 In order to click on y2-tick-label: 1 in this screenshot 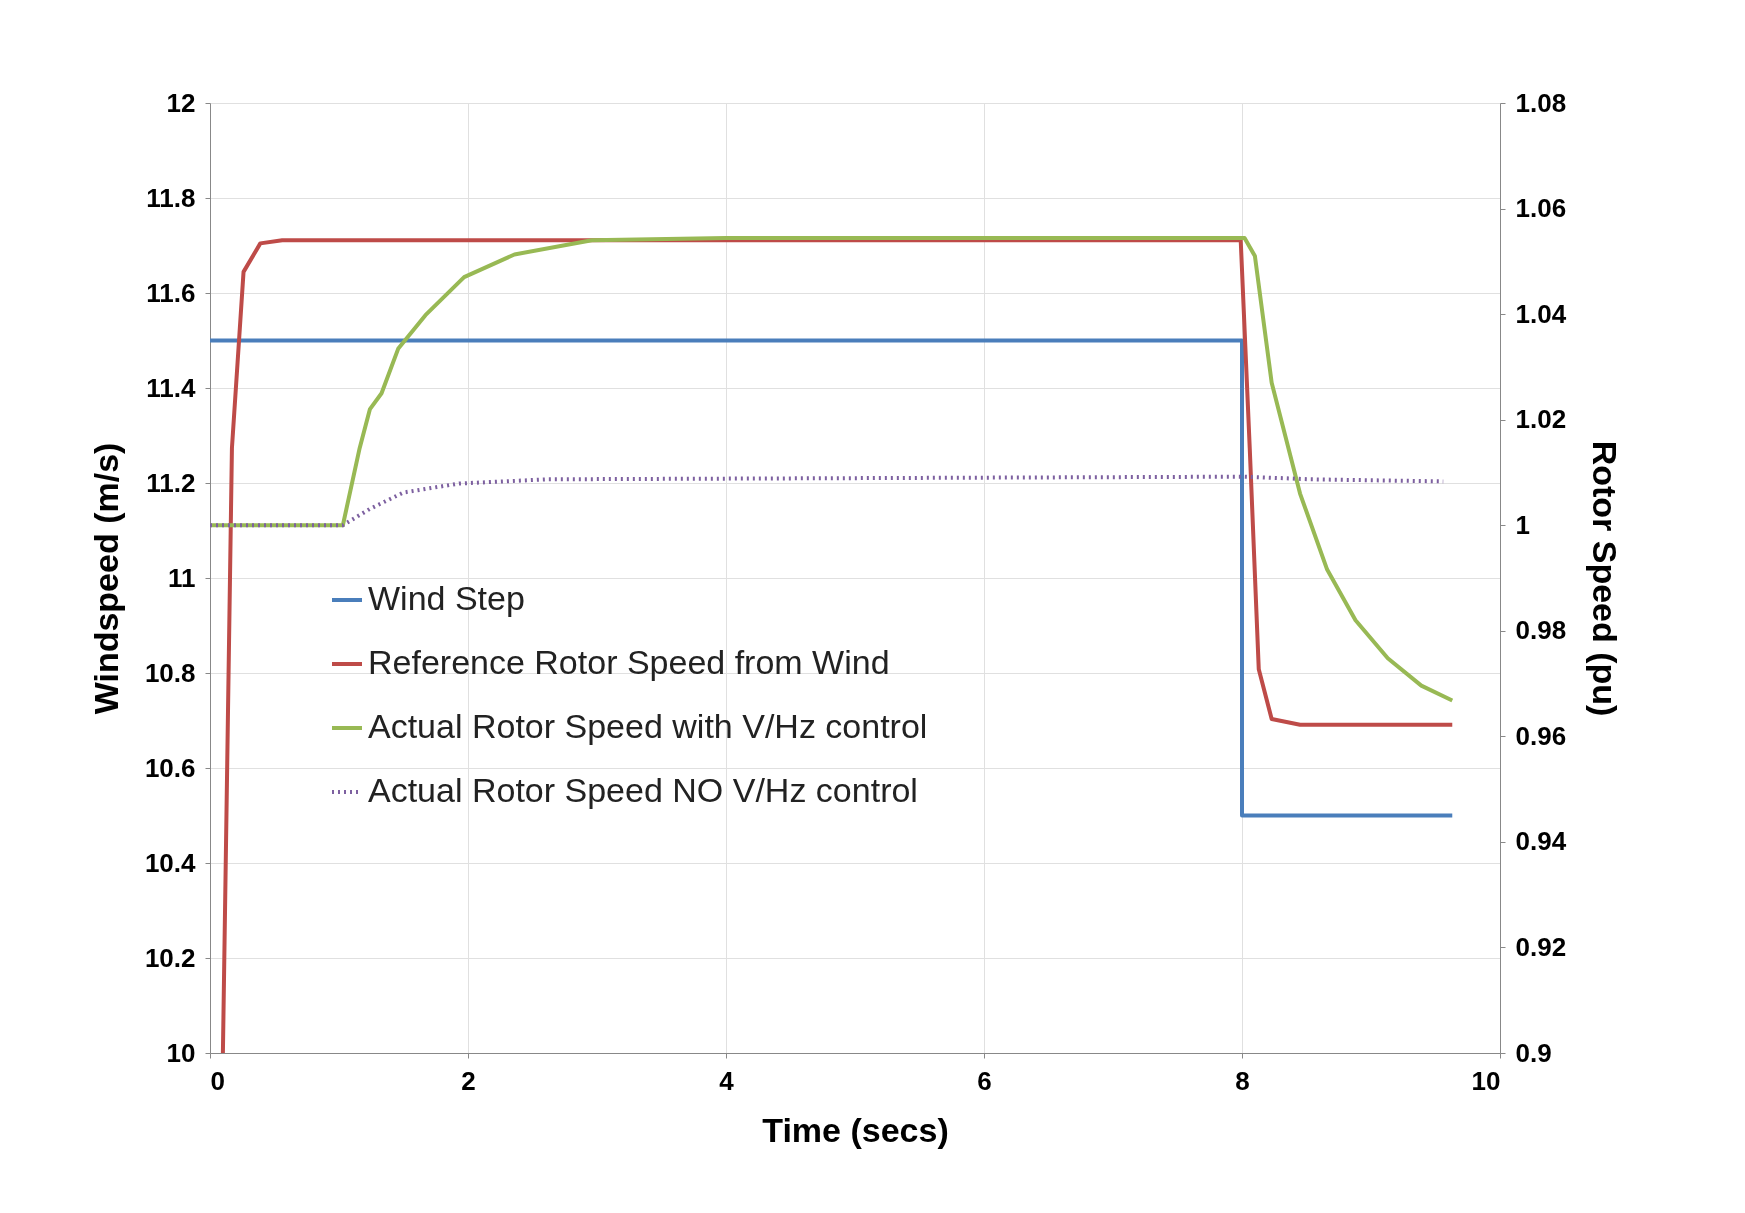, I will do `click(1522, 524)`.